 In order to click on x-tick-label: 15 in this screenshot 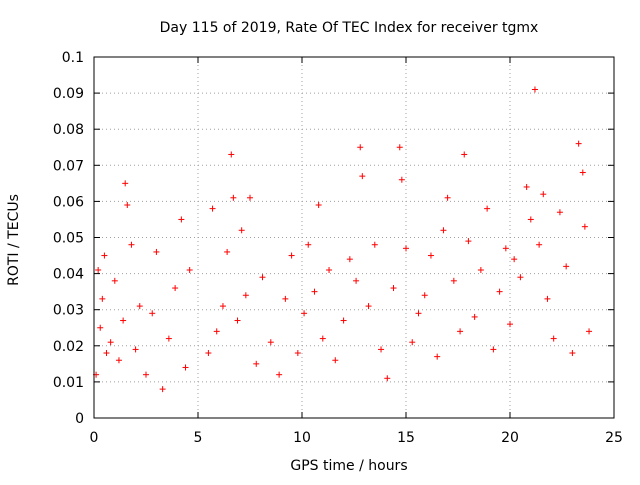, I will do `click(406, 438)`.